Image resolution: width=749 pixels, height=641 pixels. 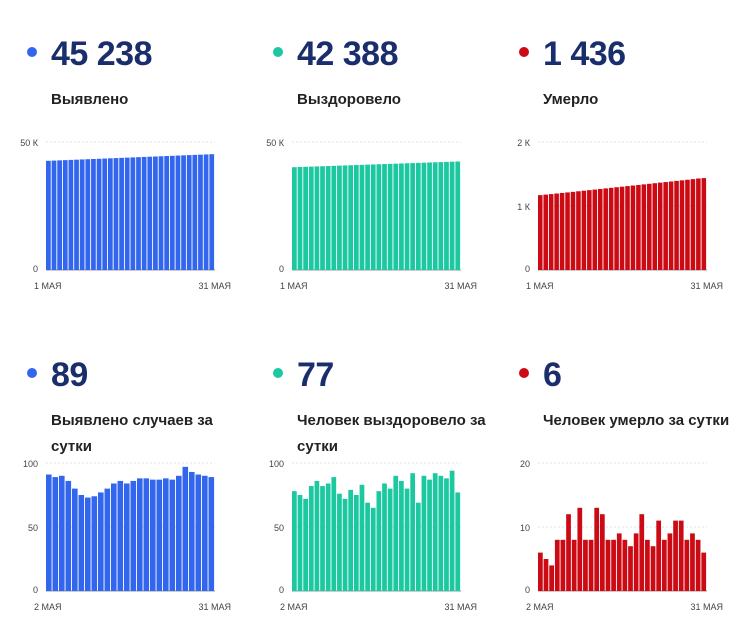 What do you see at coordinates (371, 214) in the screenshot?
I see `bar-chart: 0 50 К 1 МАЯ 31 МАЯ` at bounding box center [371, 214].